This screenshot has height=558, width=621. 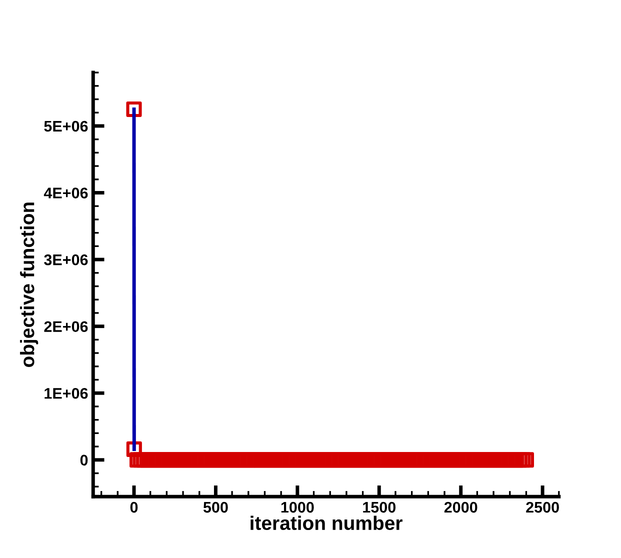 What do you see at coordinates (326, 523) in the screenshot?
I see `x-axis-title: iteration number` at bounding box center [326, 523].